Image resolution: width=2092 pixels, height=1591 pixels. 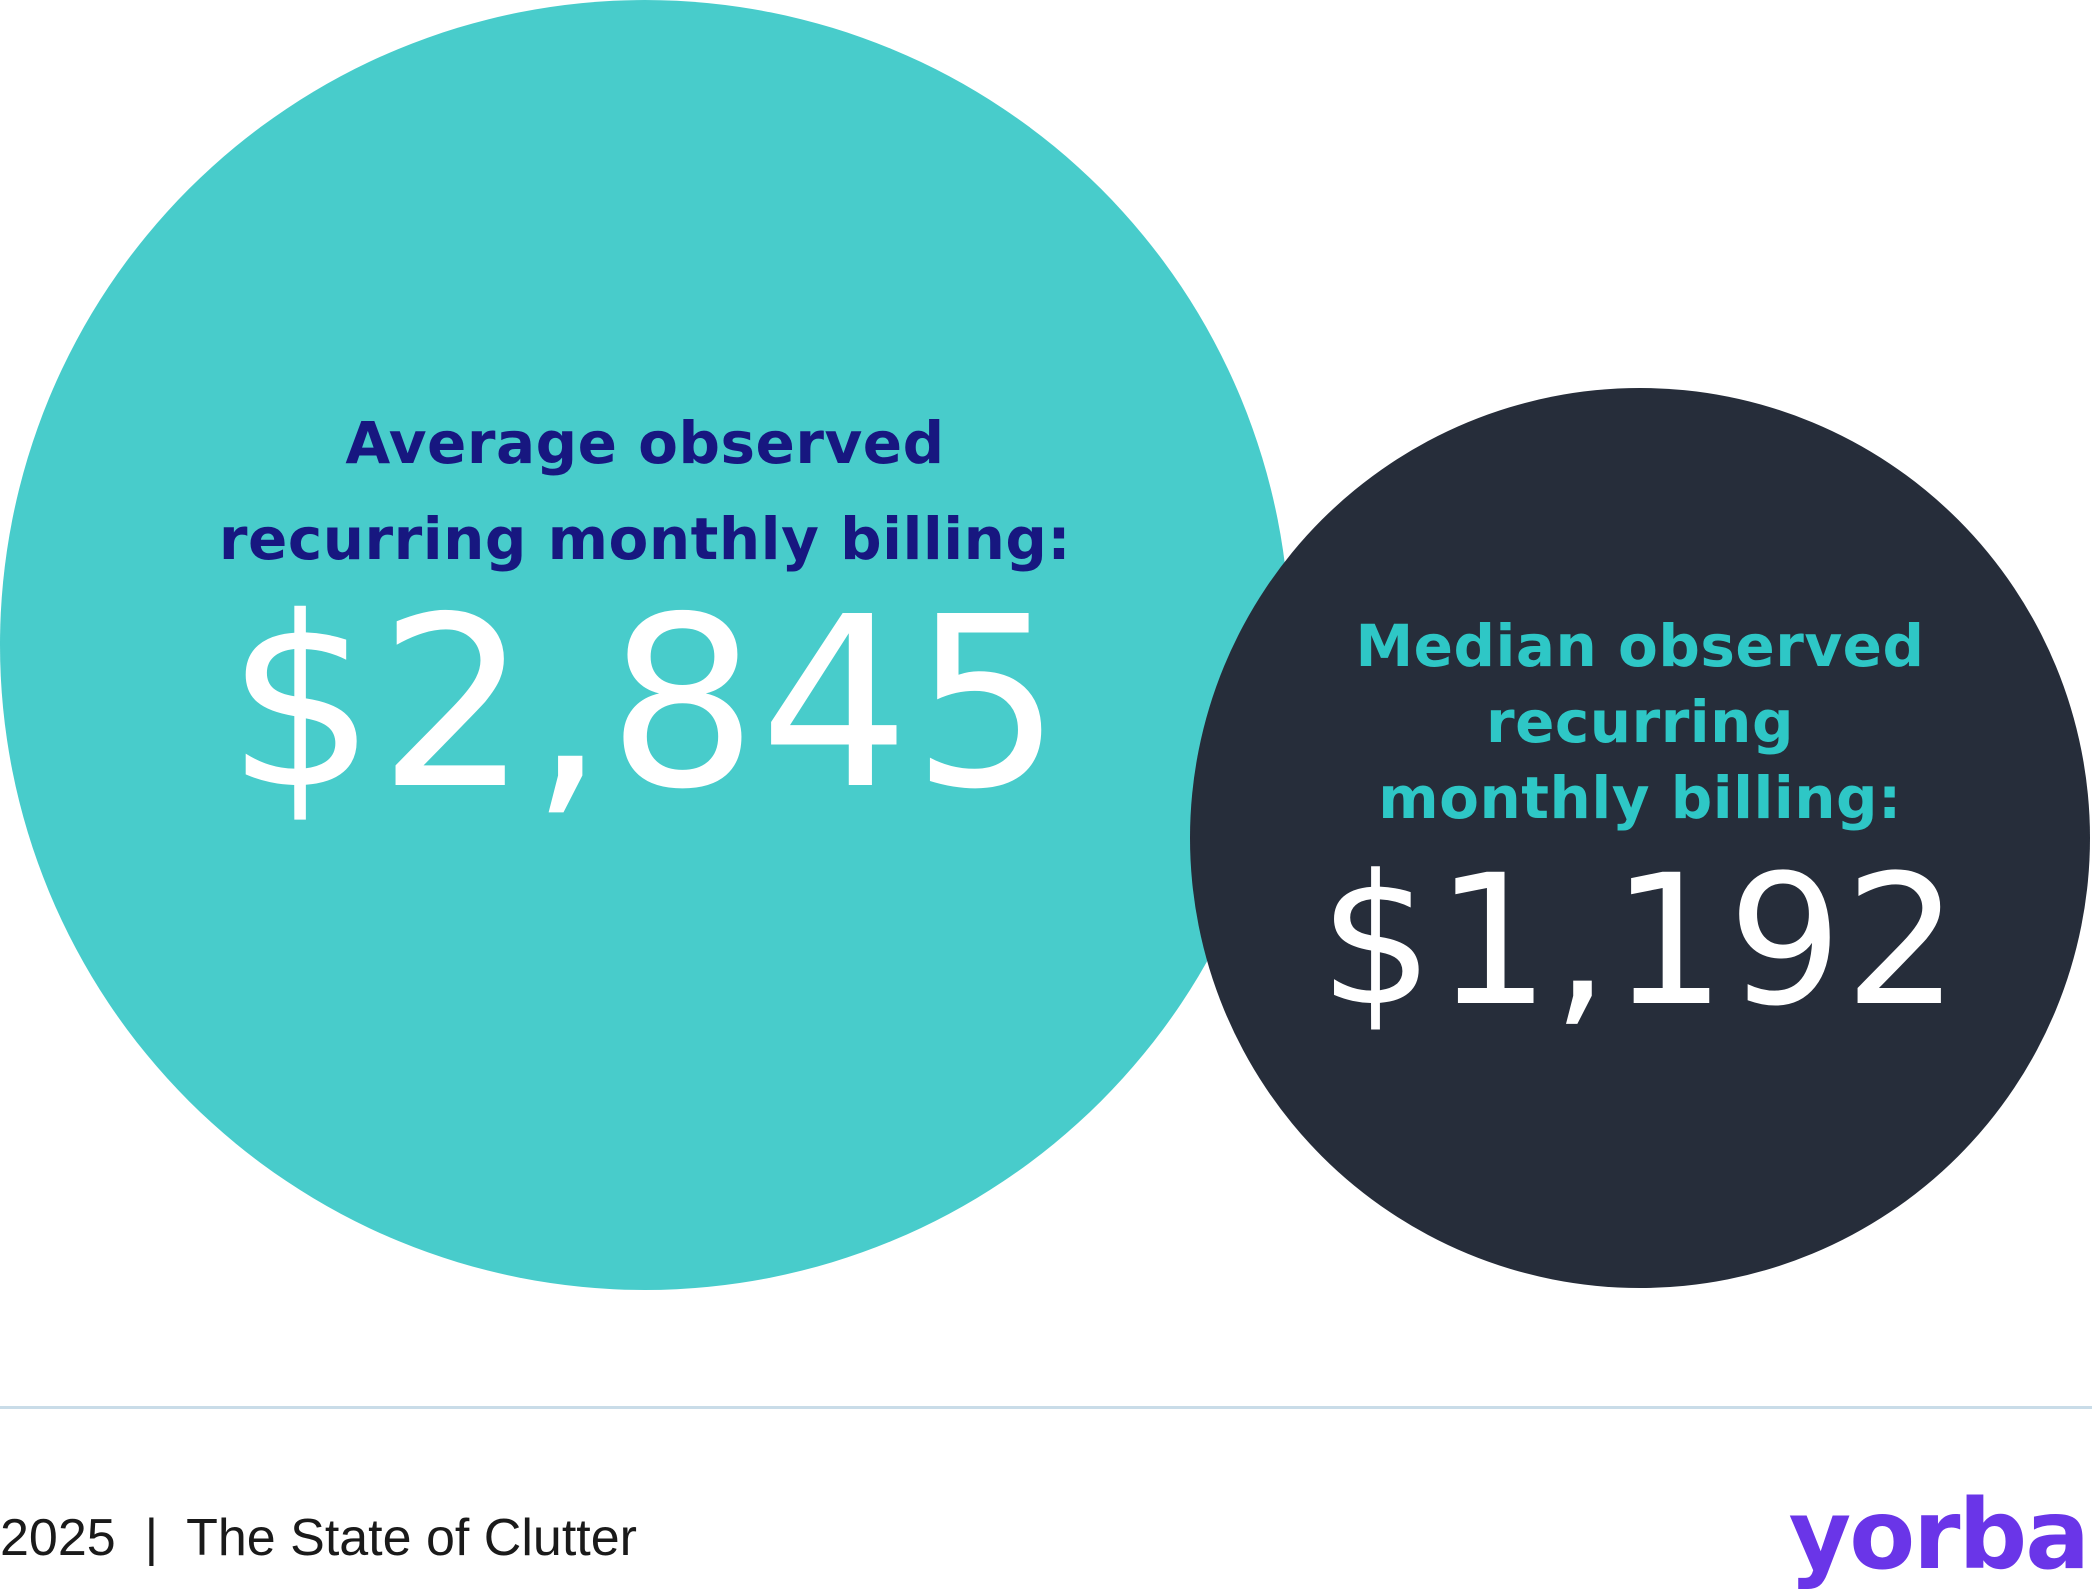 What do you see at coordinates (645, 443) in the screenshot?
I see `average-label-line1: Average observed` at bounding box center [645, 443].